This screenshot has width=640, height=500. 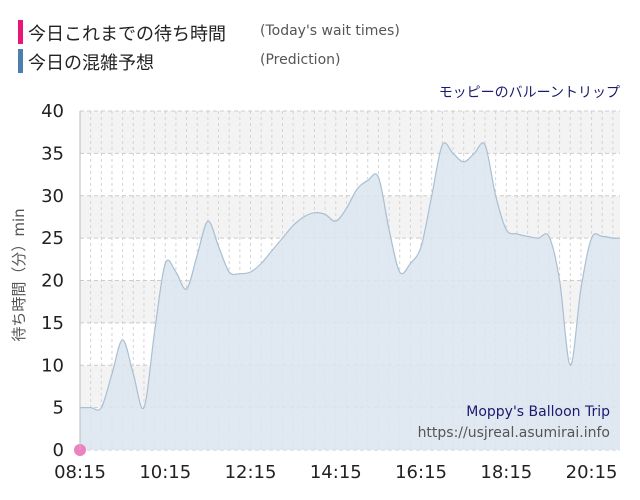 What do you see at coordinates (52, 365) in the screenshot?
I see `y-tick-label: 10` at bounding box center [52, 365].